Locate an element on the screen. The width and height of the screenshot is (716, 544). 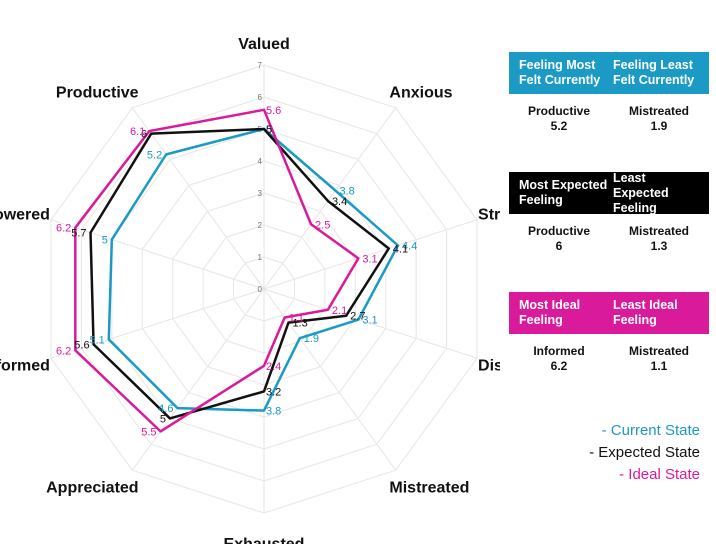
panel-current-most-value: 5.2 is located at coordinates (559, 126).